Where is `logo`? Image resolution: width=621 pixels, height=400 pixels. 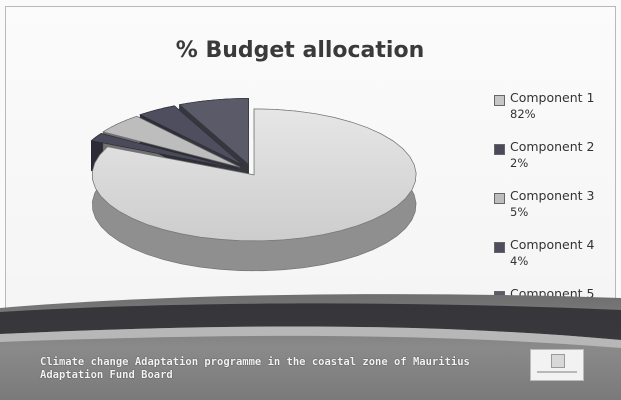
logo is located at coordinates (557, 365).